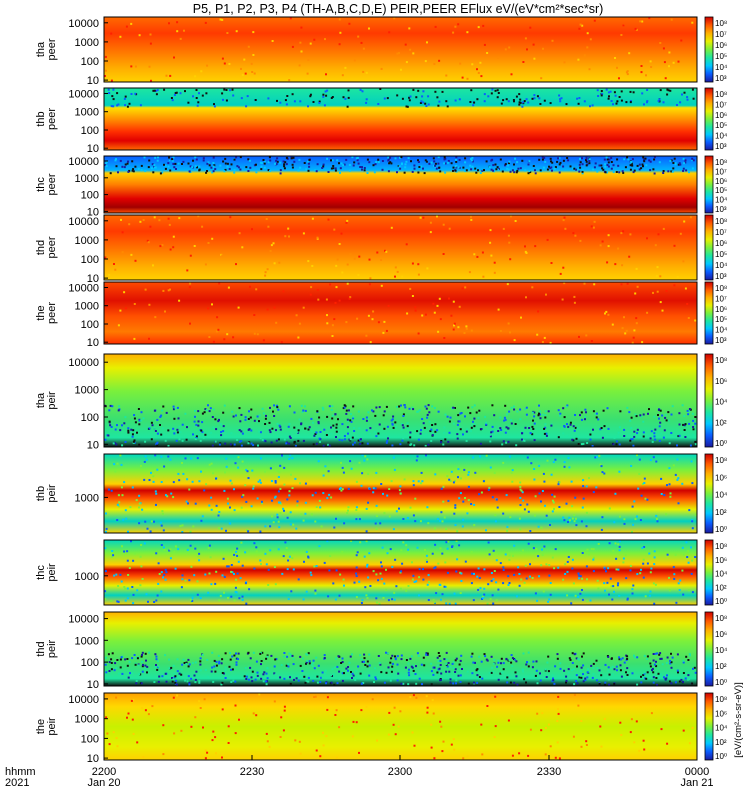 The height and width of the screenshot is (800, 750). I want to click on x-date-label-end: Jan 21, so click(696, 783).